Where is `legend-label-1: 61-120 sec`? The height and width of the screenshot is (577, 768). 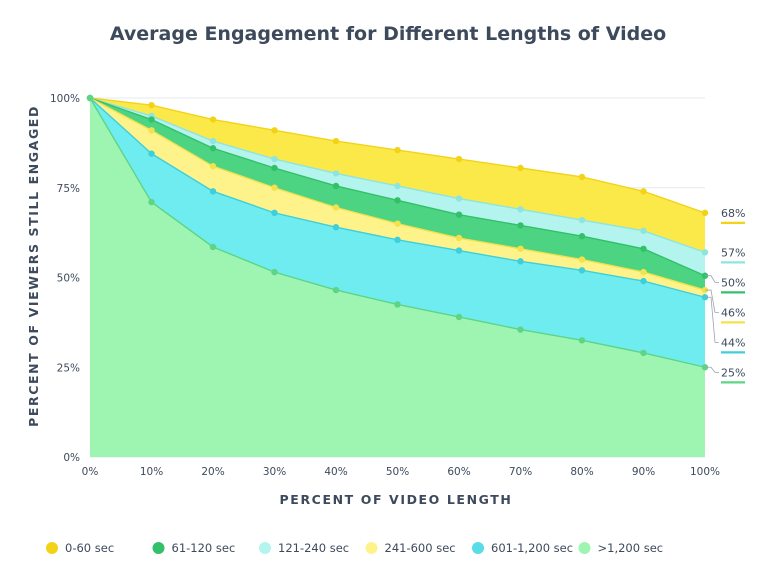
legend-label-1: 61-120 sec is located at coordinates (204, 548).